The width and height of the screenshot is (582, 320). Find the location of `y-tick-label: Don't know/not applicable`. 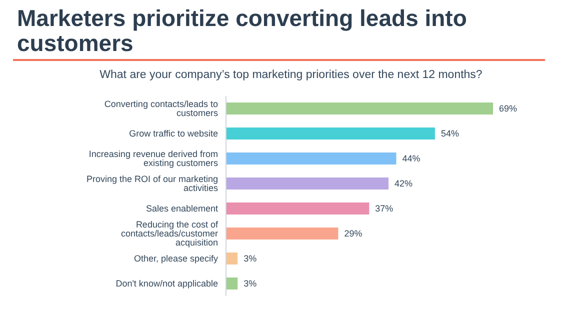

y-tick-label: Don't know/not applicable is located at coordinates (167, 283).